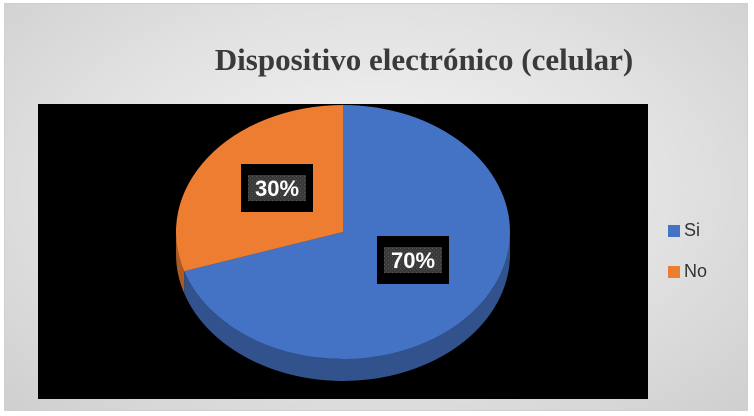 The image size is (754, 416). What do you see at coordinates (692, 230) in the screenshot?
I see `legend-label-si: Si` at bounding box center [692, 230].